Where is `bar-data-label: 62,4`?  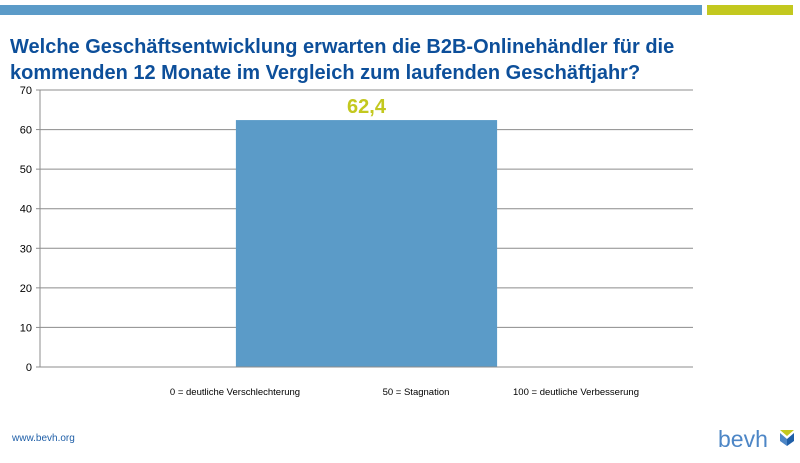 bar-data-label: 62,4 is located at coordinates (367, 107).